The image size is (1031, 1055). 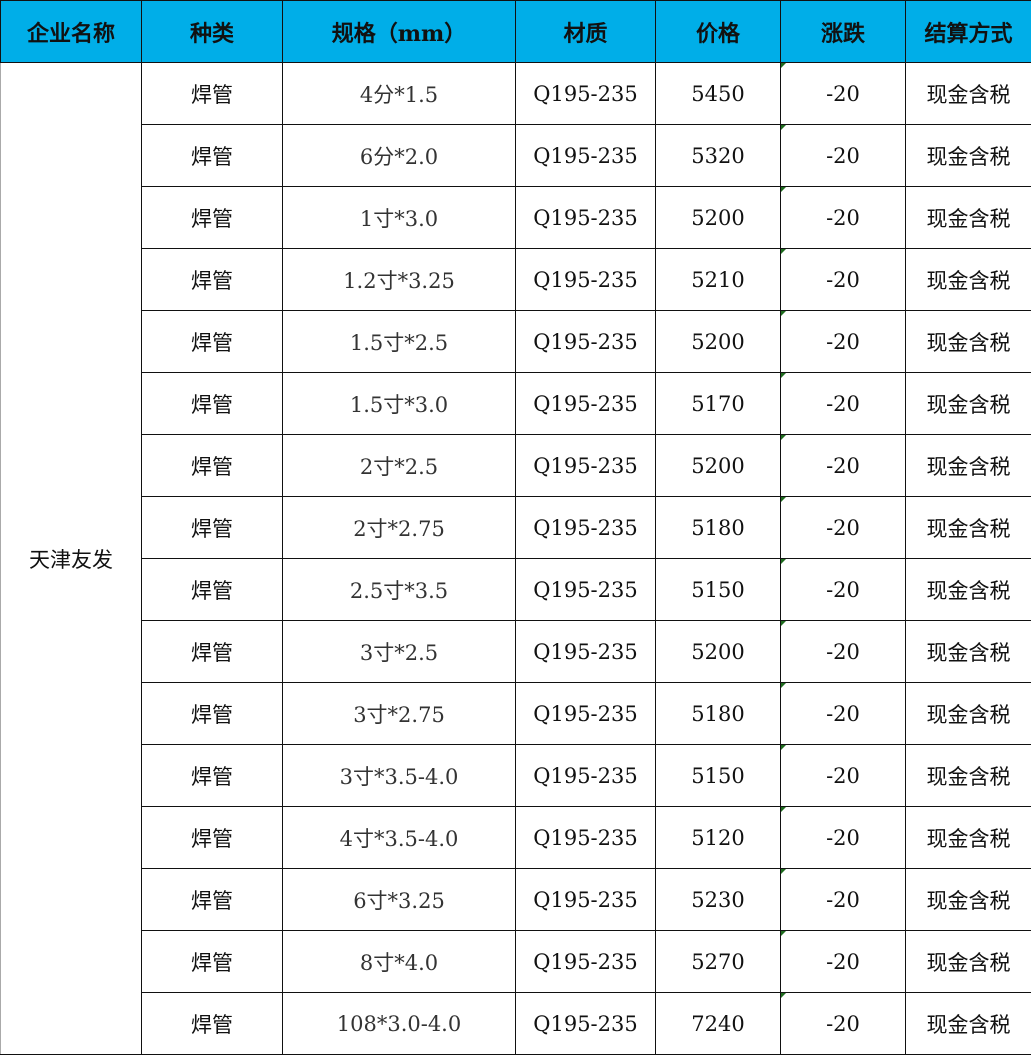 What do you see at coordinates (718, 31) in the screenshot?
I see `header-price: 价格` at bounding box center [718, 31].